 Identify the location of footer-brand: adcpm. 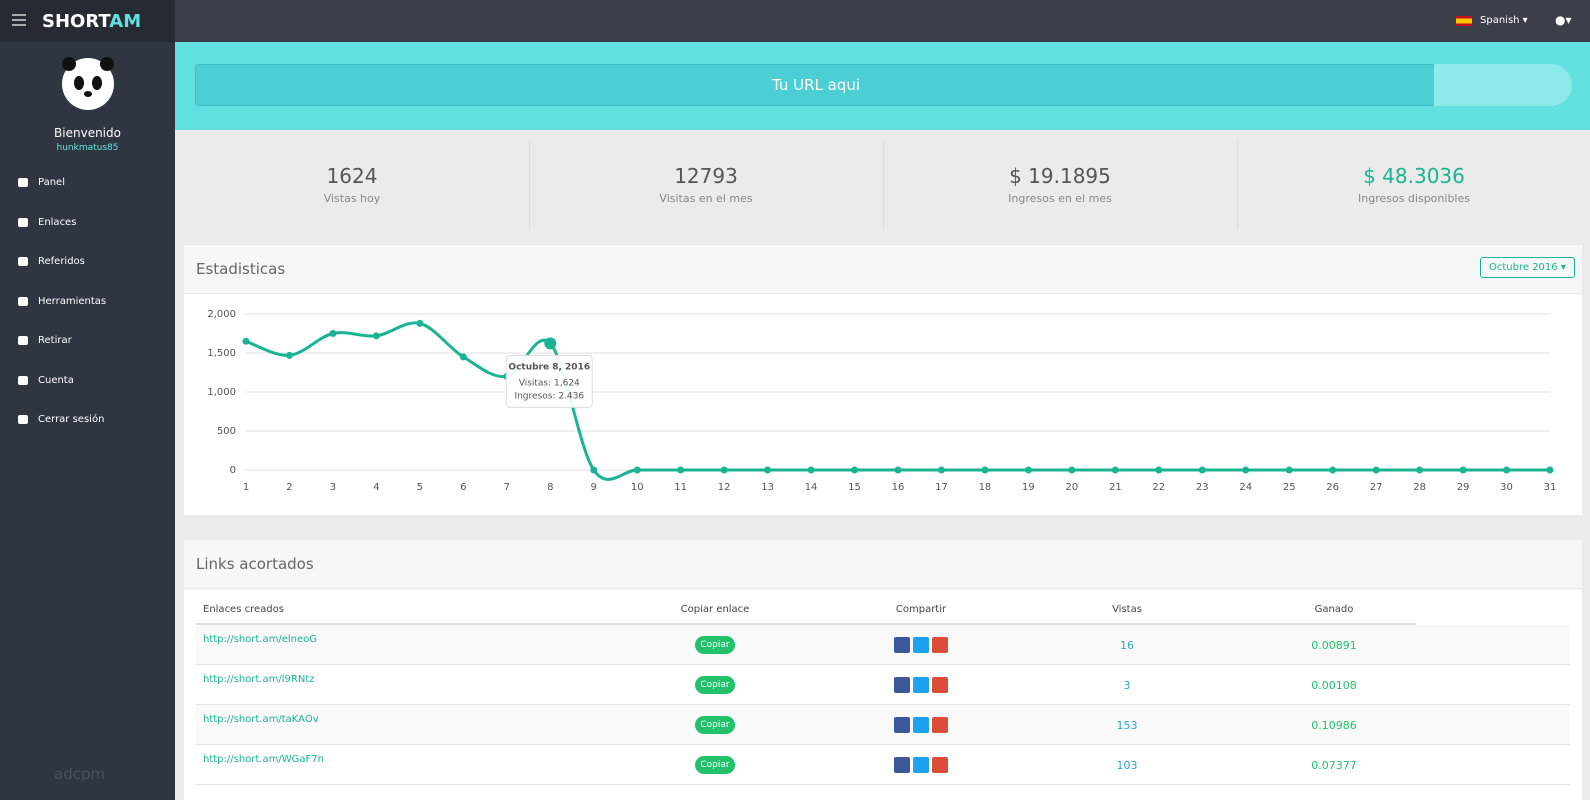
(80, 774).